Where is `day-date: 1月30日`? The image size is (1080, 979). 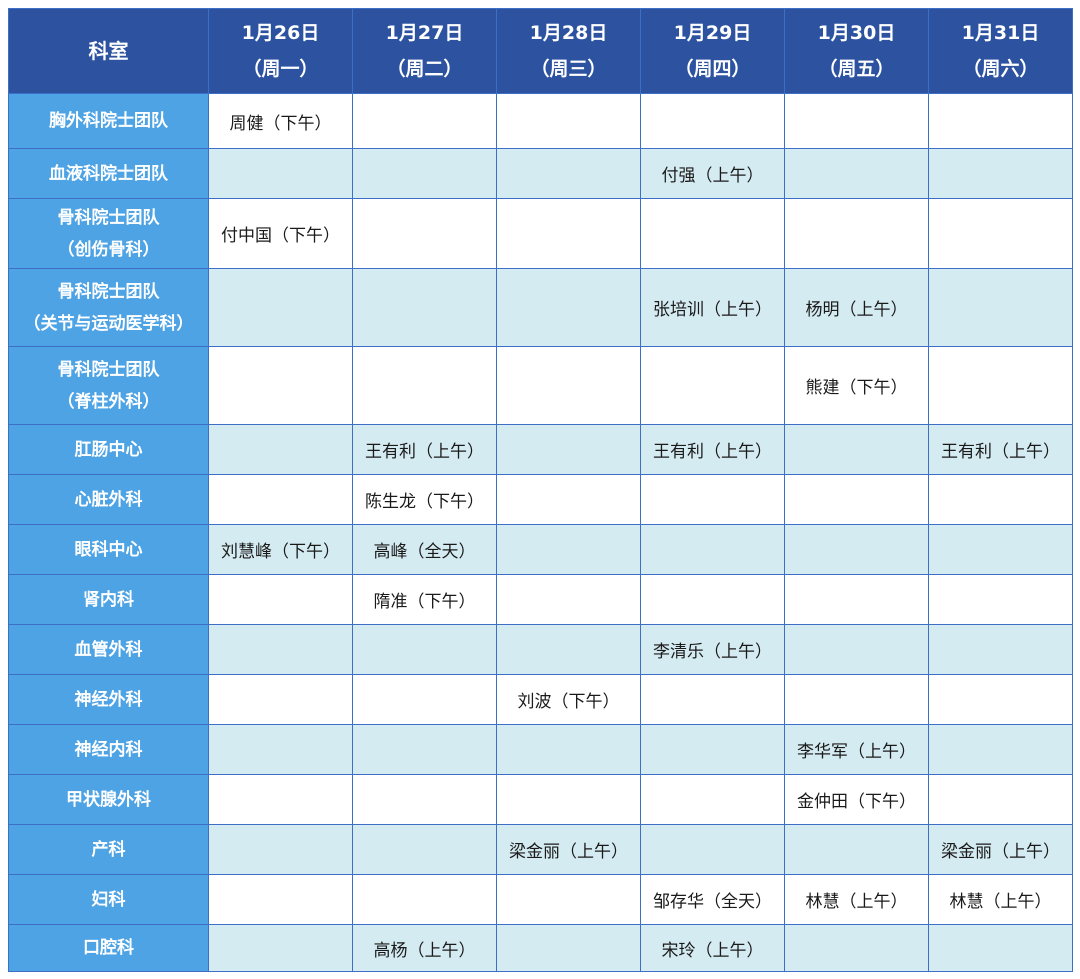 day-date: 1月30日 is located at coordinates (856, 33).